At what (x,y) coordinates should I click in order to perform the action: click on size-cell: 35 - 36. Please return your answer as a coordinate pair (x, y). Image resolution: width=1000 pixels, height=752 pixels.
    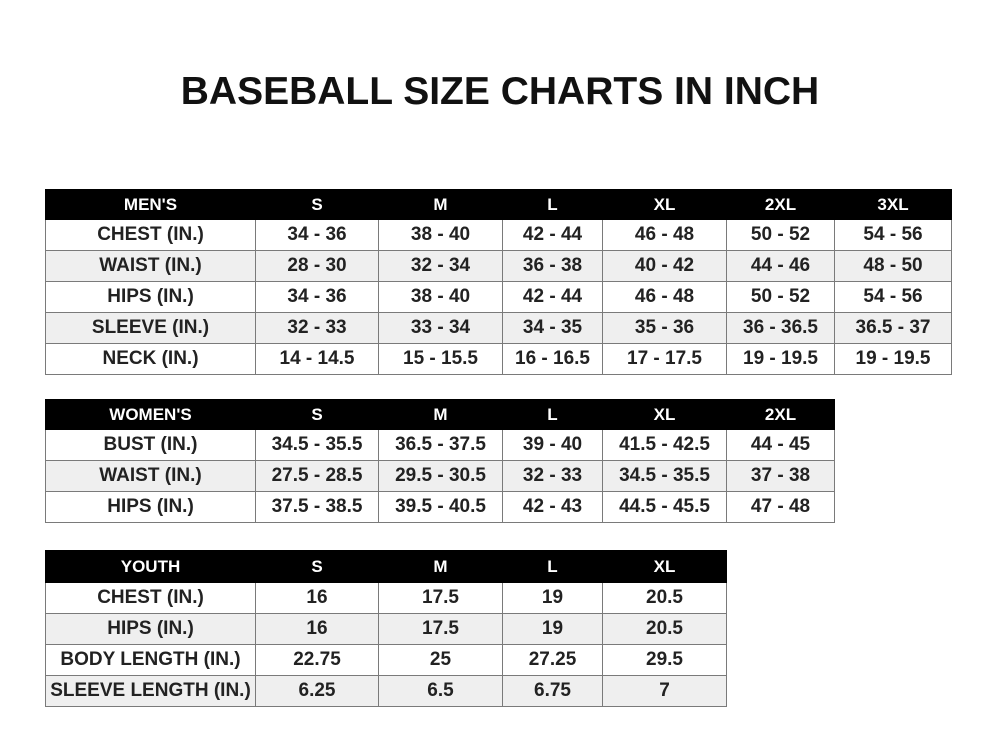
    Looking at the image, I should click on (664, 328).